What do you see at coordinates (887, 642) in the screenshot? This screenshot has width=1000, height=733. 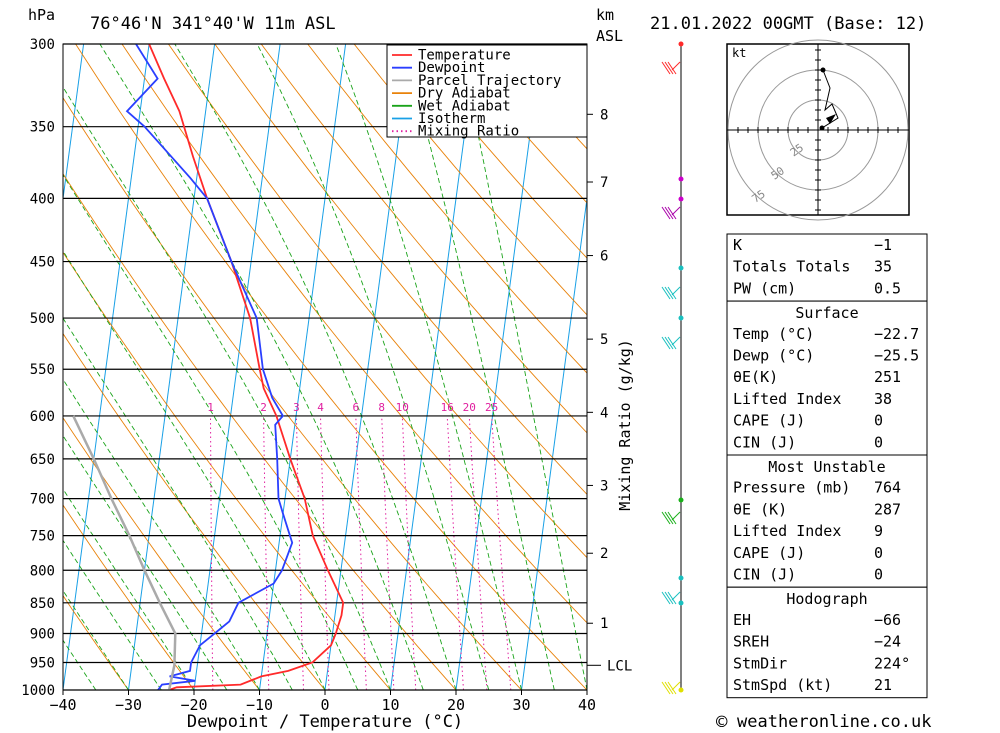 I see `table-row-value: −24` at bounding box center [887, 642].